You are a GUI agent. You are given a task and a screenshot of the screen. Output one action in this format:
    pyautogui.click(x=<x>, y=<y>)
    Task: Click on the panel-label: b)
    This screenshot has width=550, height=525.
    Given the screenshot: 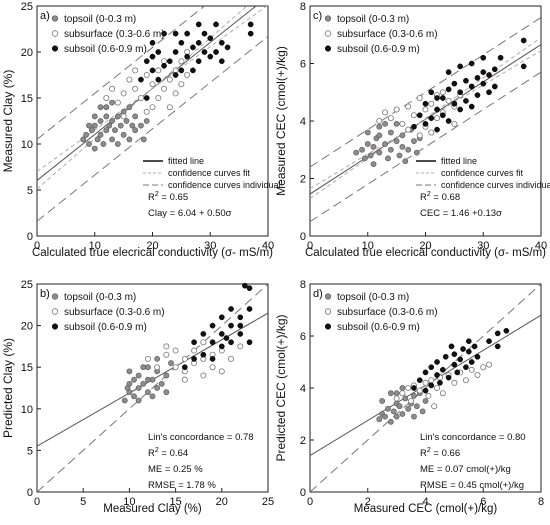 What is the action you would take?
    pyautogui.click(x=45, y=294)
    